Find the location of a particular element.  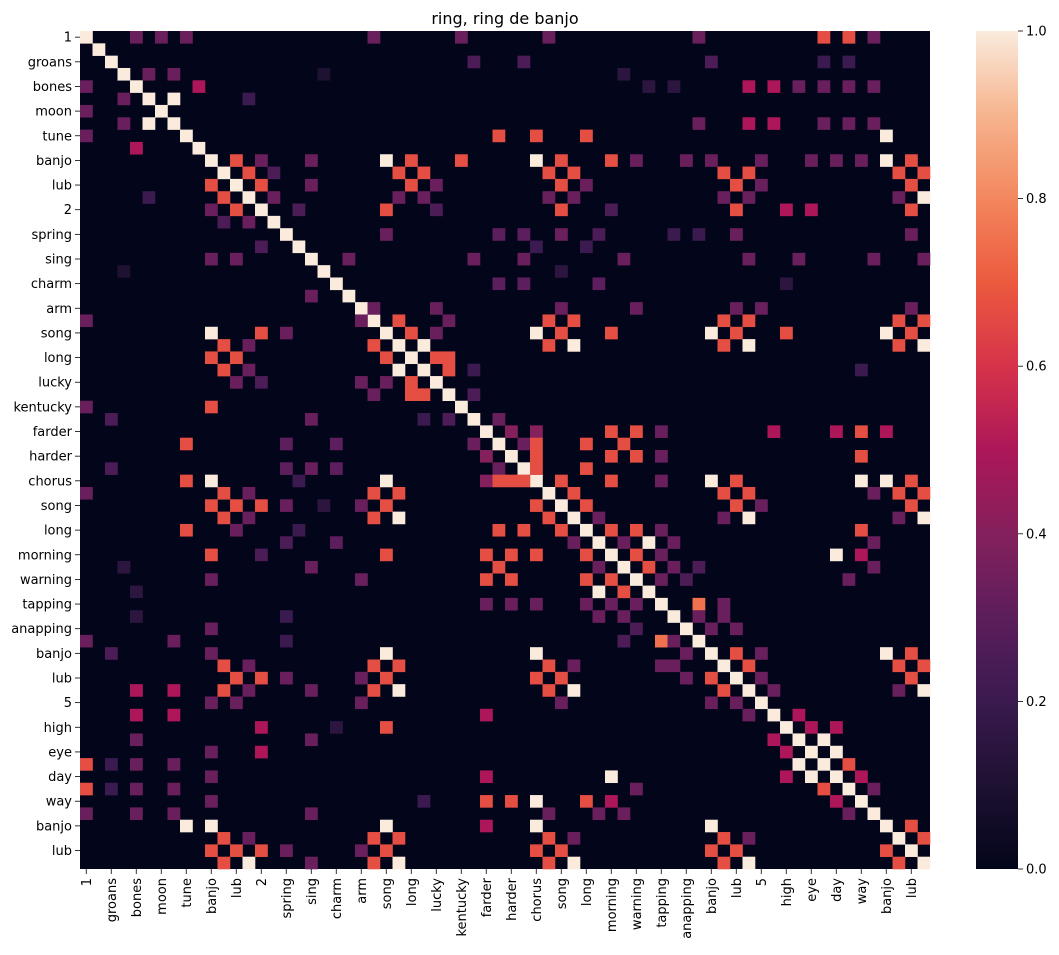

x-tick-label: groans is located at coordinates (112, 900).